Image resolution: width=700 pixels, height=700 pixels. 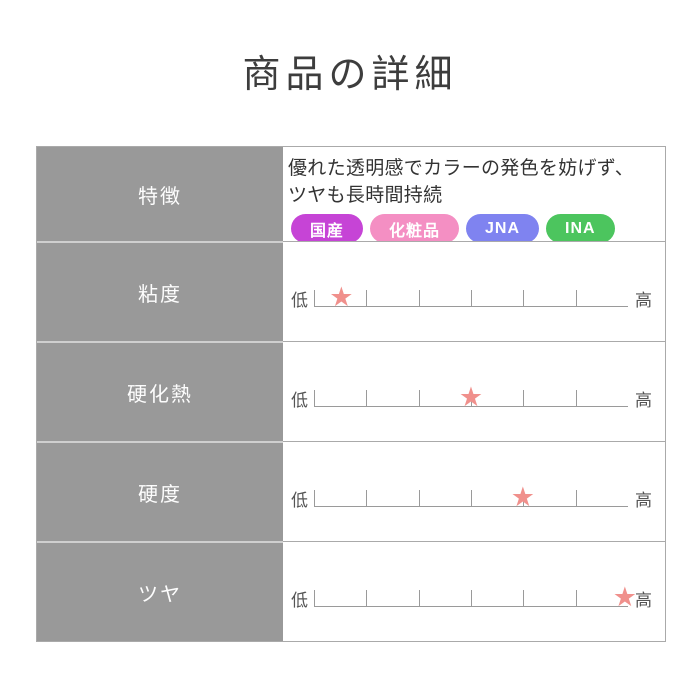 What do you see at coordinates (160, 391) in the screenshot?
I see `row-label-curing-heat: 硬化熱` at bounding box center [160, 391].